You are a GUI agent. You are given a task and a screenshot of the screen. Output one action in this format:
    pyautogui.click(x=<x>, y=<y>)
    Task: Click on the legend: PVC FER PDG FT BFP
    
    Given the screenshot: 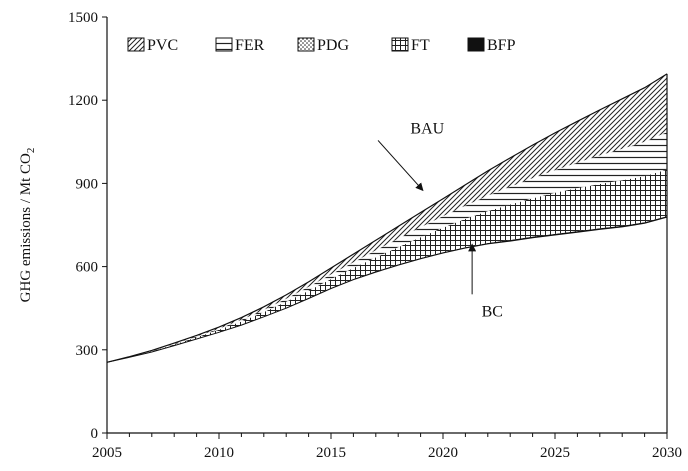 What is the action you would take?
    pyautogui.click(x=321, y=45)
    